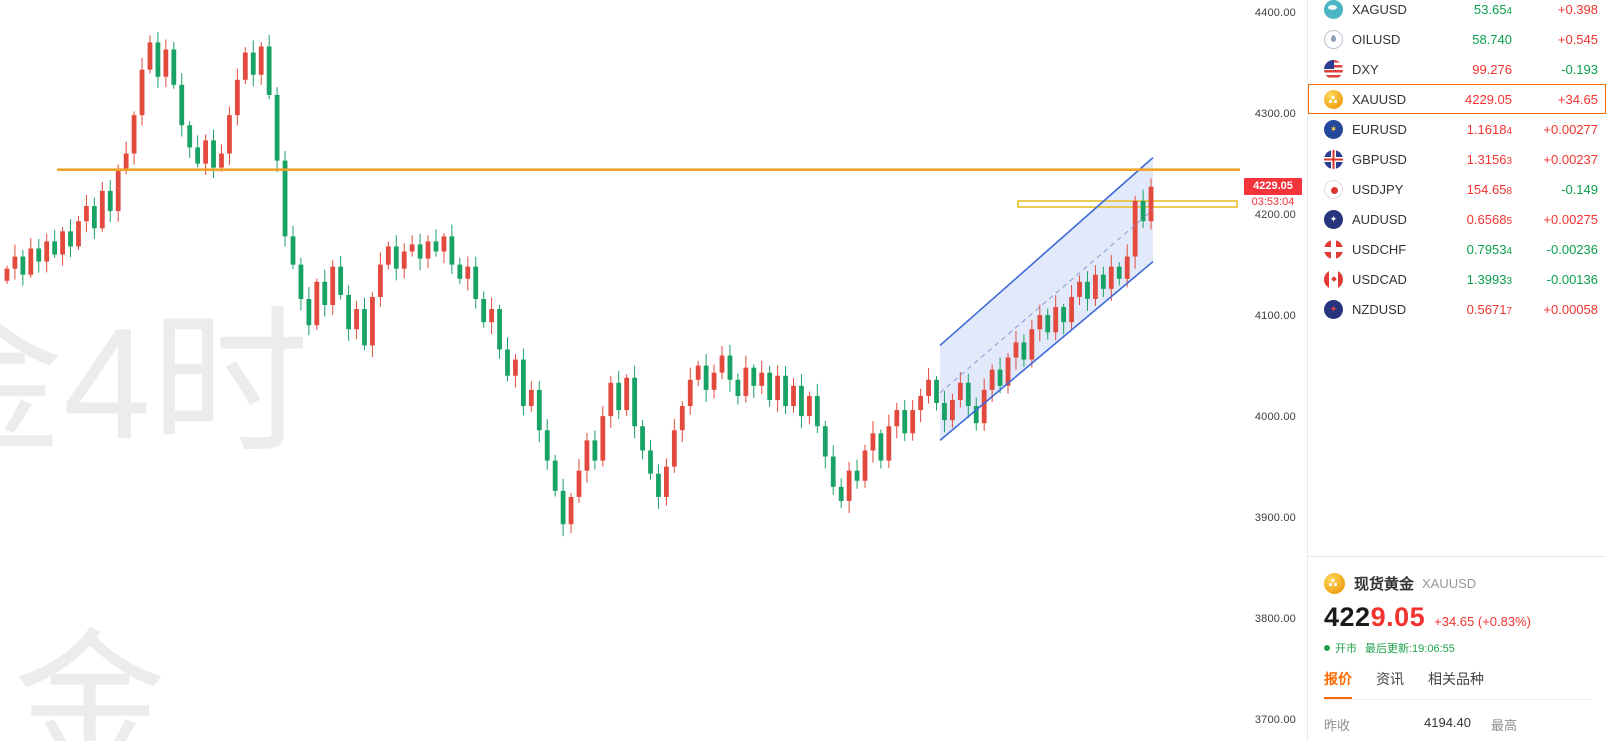  I want to click on switzerland-flag-icon, so click(1333, 250).